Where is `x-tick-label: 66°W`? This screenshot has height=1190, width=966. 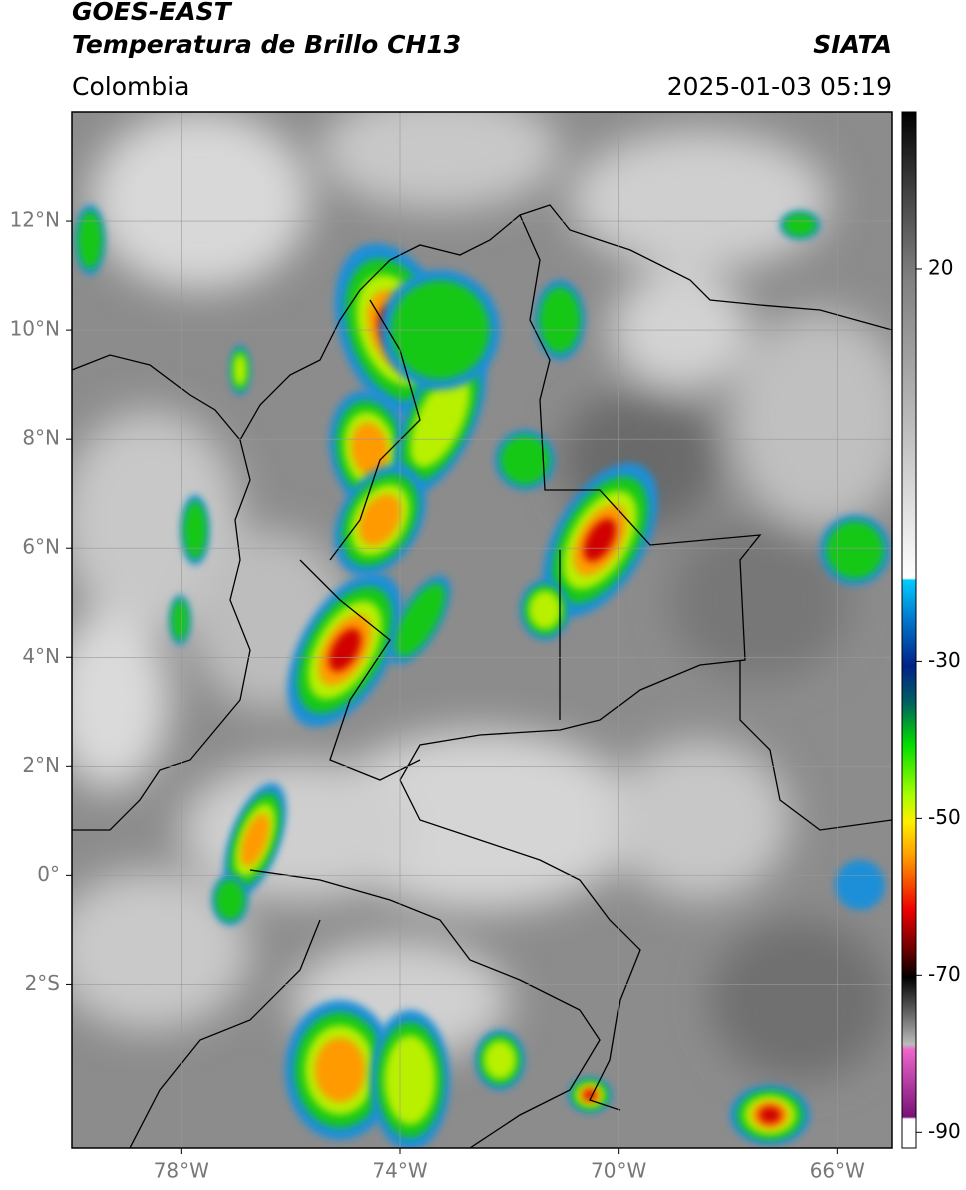
x-tick-label: 66°W is located at coordinates (837, 1171).